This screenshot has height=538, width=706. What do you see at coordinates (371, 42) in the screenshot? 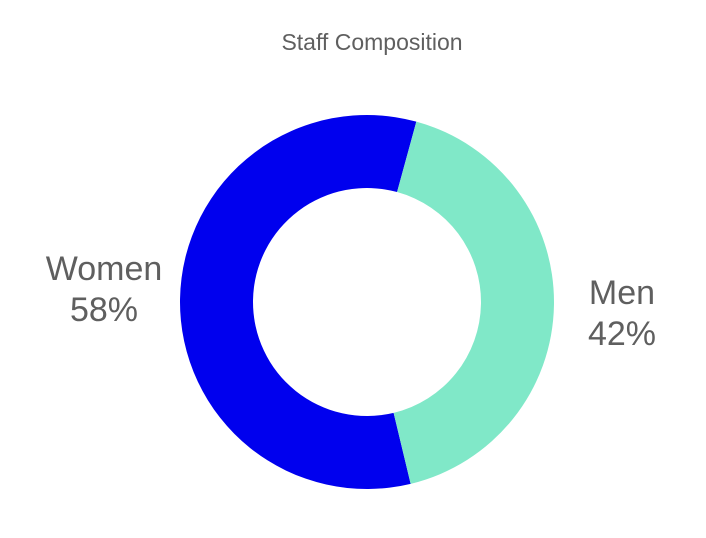
I see `chart-title: Staff Composition` at bounding box center [371, 42].